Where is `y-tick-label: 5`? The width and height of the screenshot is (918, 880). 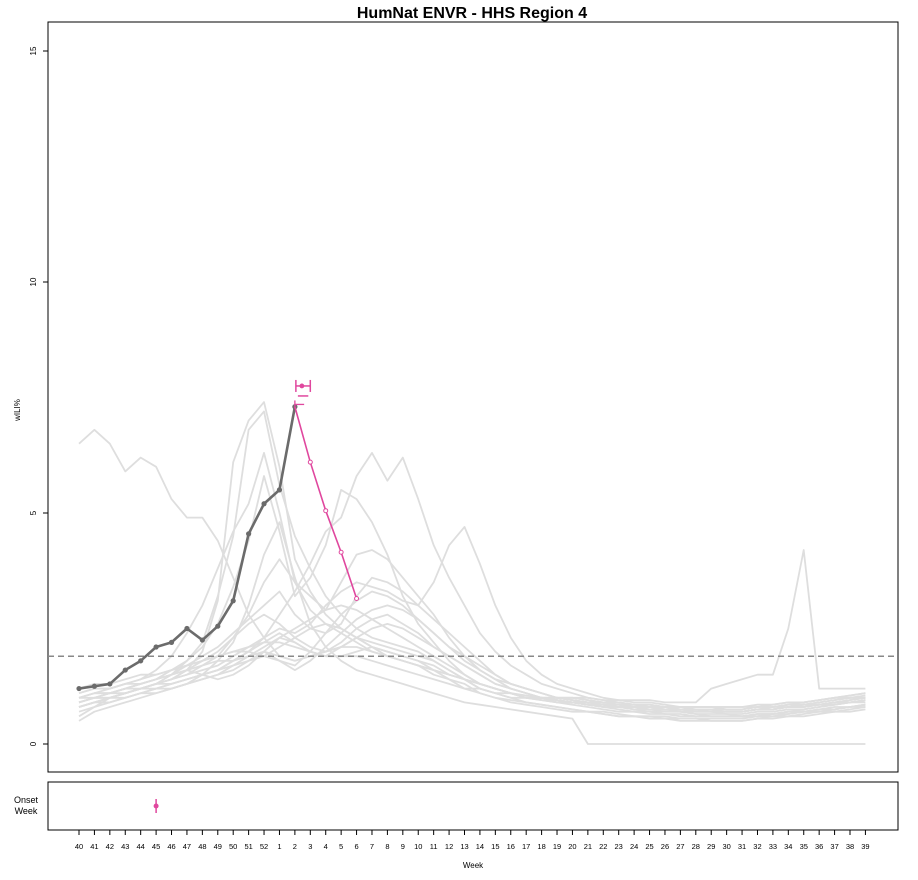
y-tick-label: 5 is located at coordinates (33, 512).